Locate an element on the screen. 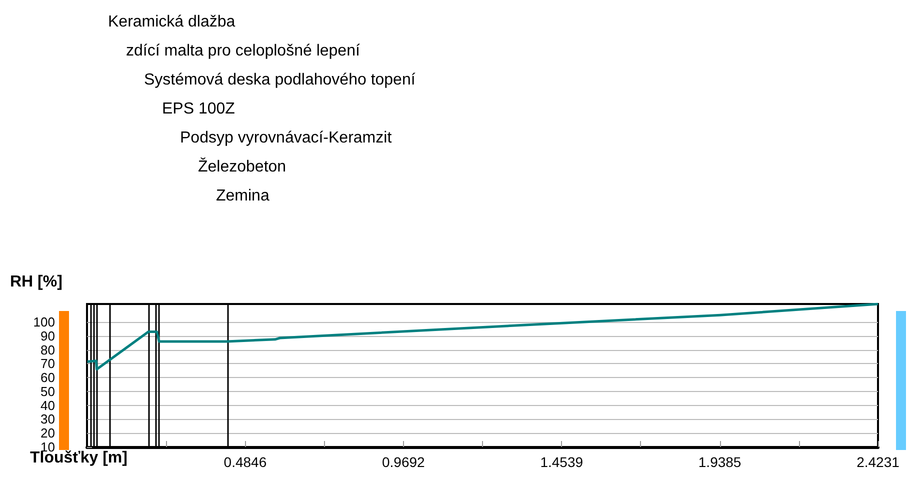 The height and width of the screenshot is (480, 916). x-tick-label: 1.4539 is located at coordinates (562, 462).